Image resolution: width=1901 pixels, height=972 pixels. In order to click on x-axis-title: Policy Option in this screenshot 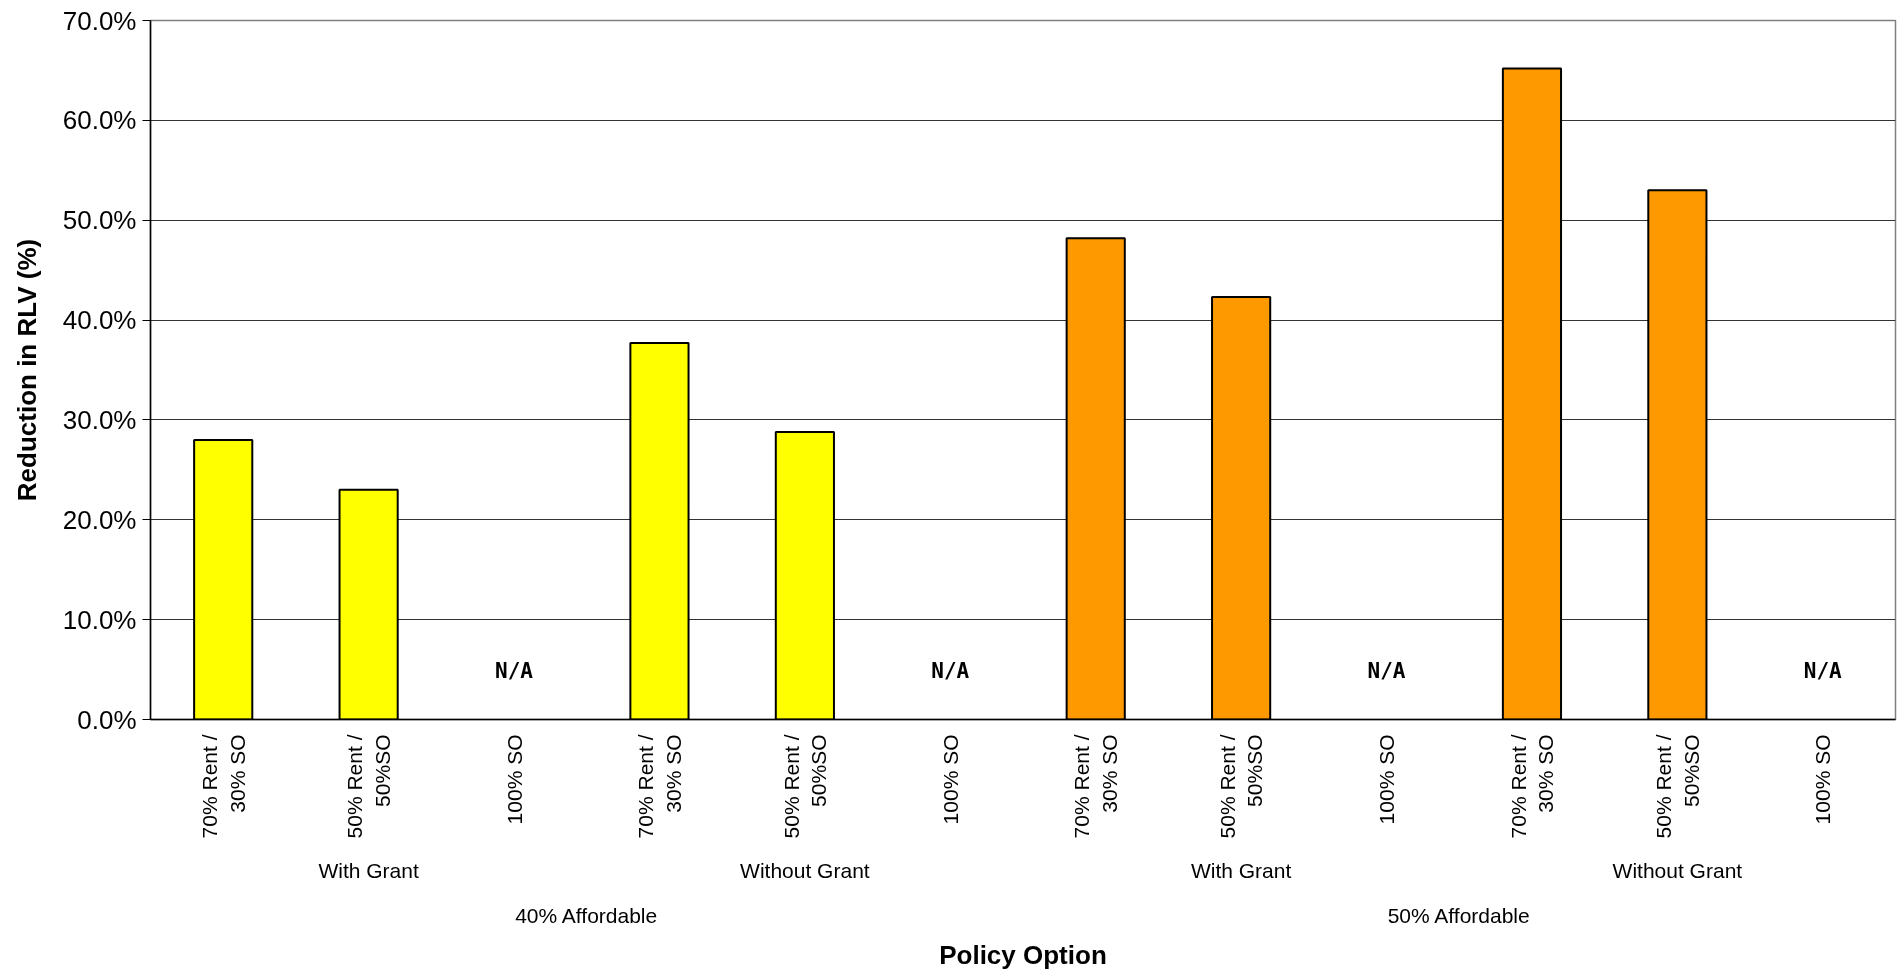, I will do `click(1023, 954)`.